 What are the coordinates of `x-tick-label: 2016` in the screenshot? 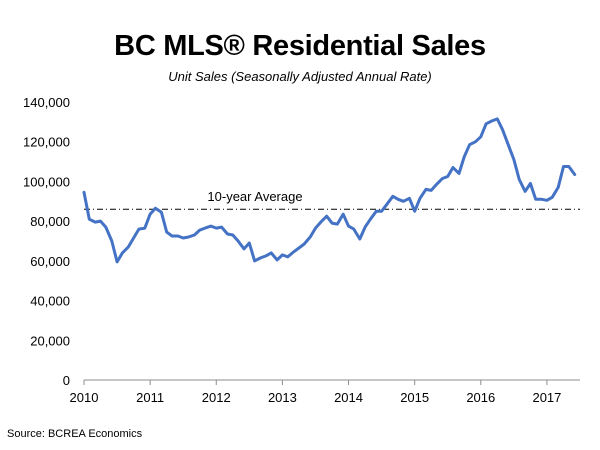 It's located at (480, 397).